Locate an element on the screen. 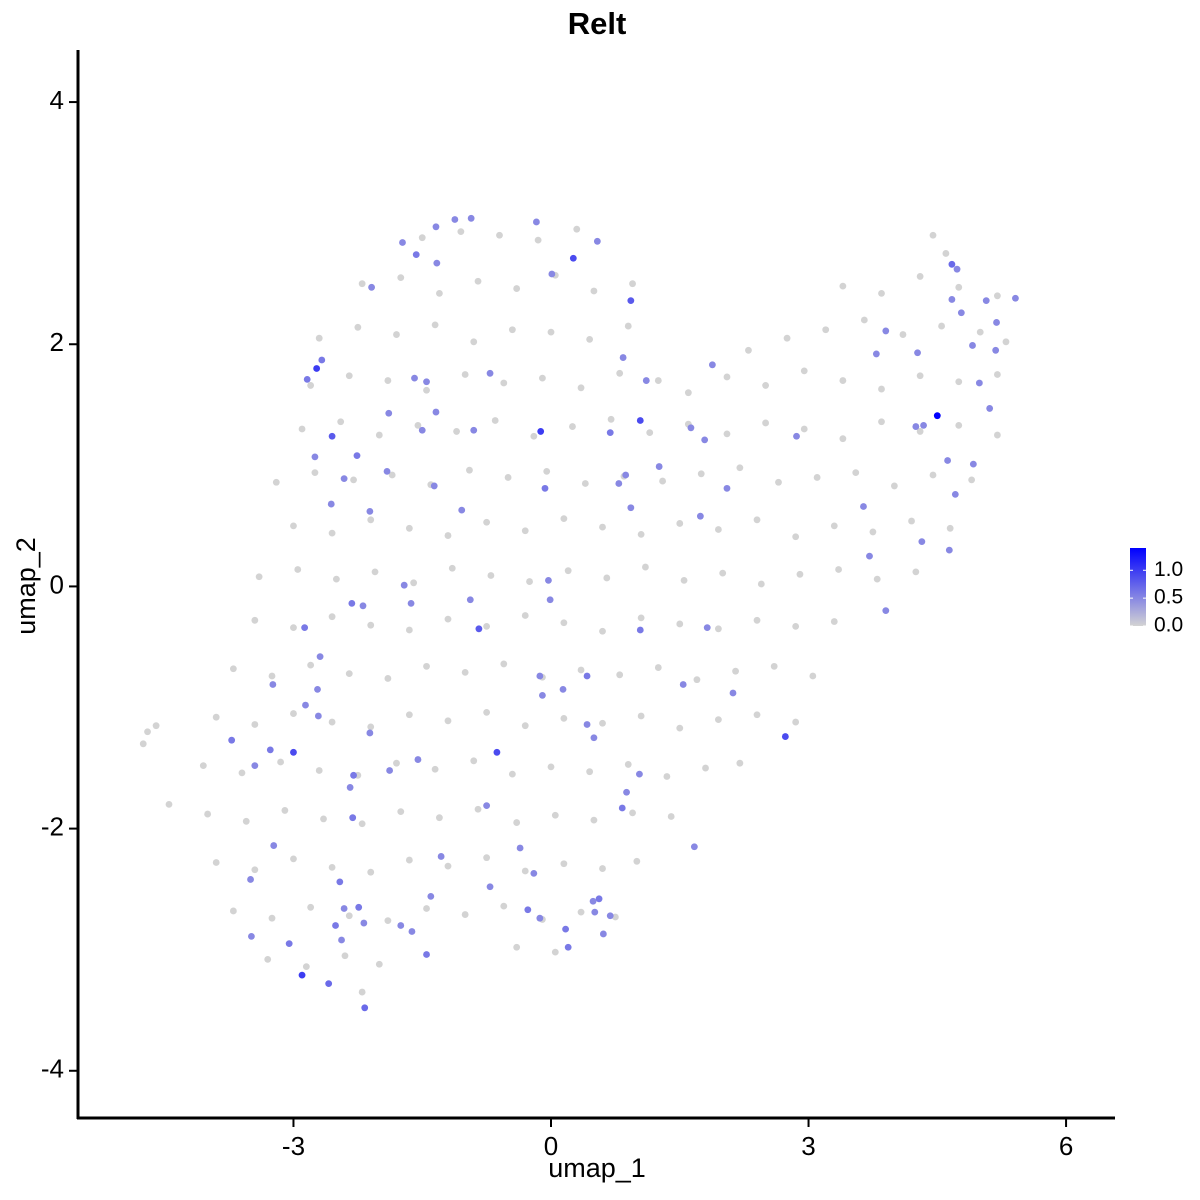 The height and width of the screenshot is (1200, 1200). y-tick-label: -4 is located at coordinates (52, 1069).